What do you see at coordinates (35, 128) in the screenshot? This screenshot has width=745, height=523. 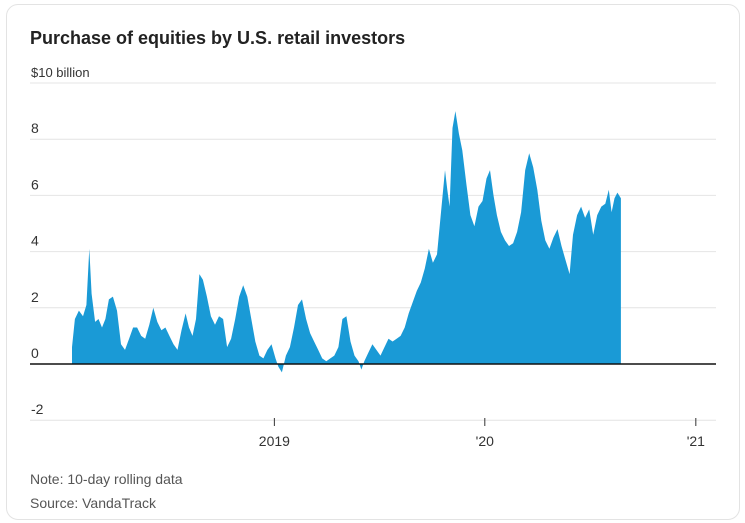 I see `y-tick-label: 8` at bounding box center [35, 128].